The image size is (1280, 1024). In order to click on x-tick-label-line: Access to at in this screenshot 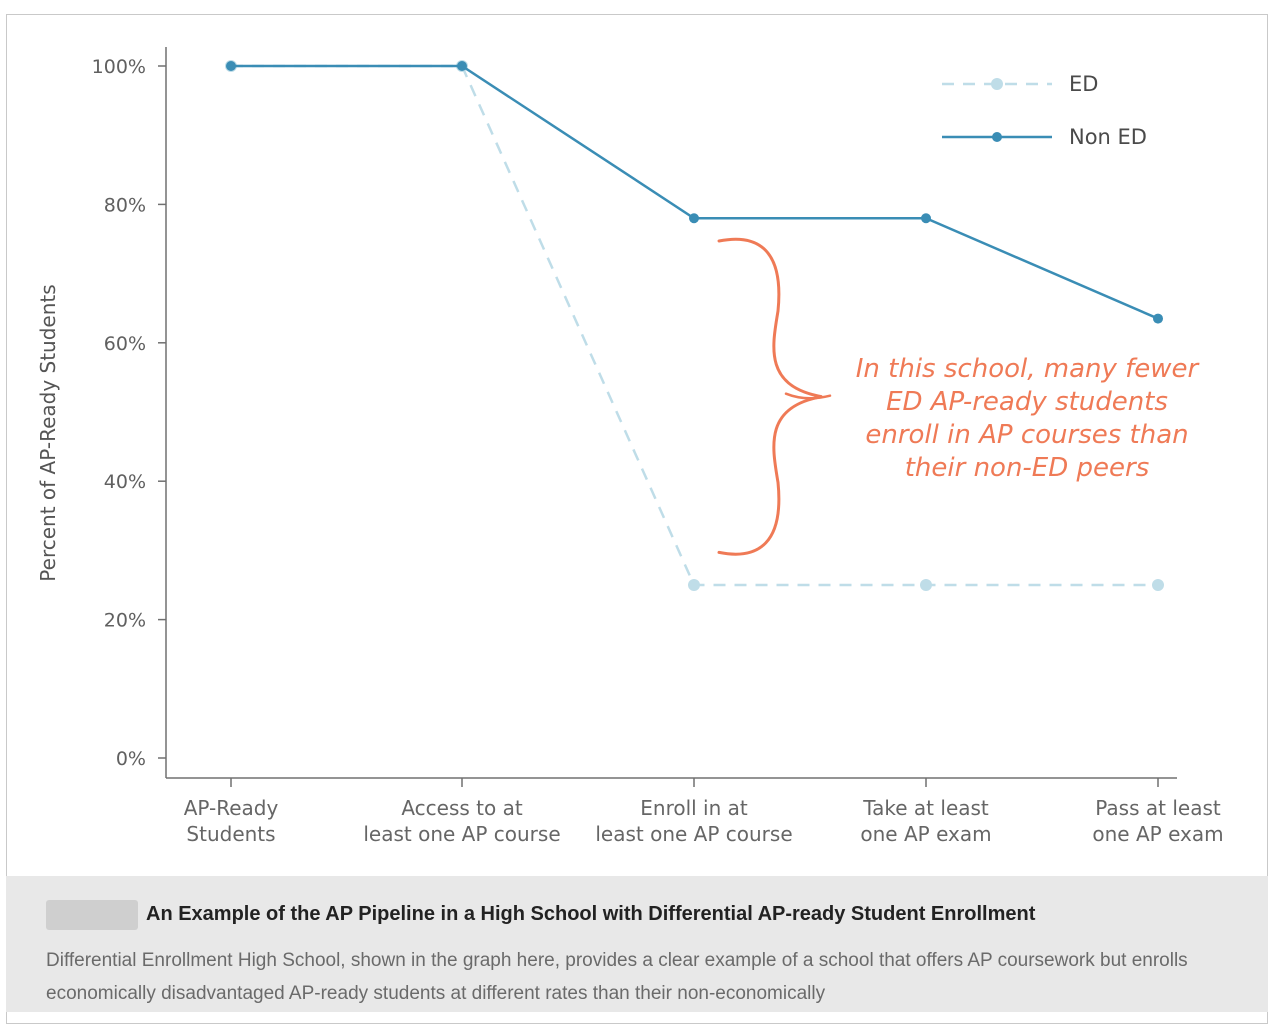, I will do `click(462, 808)`.